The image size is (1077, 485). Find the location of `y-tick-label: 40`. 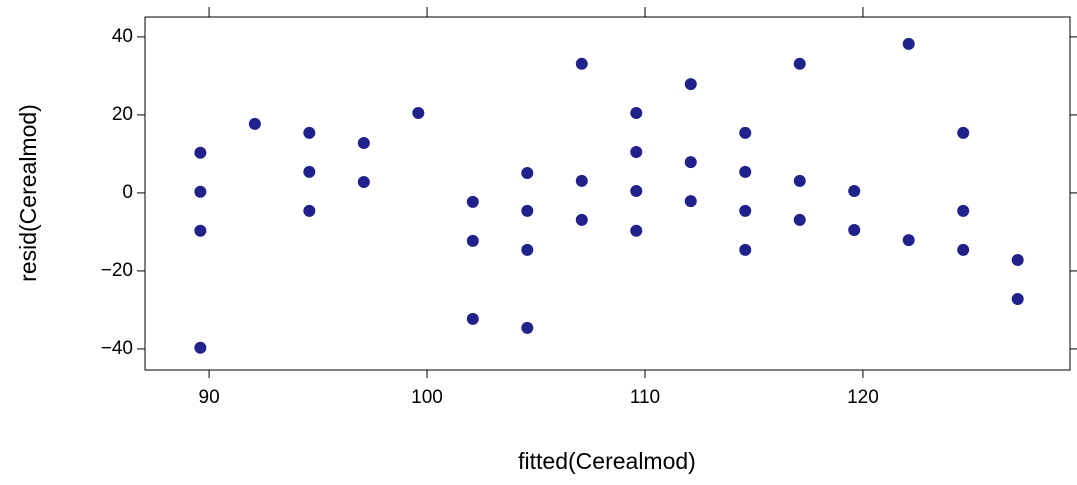

y-tick-label: 40 is located at coordinates (122, 36).